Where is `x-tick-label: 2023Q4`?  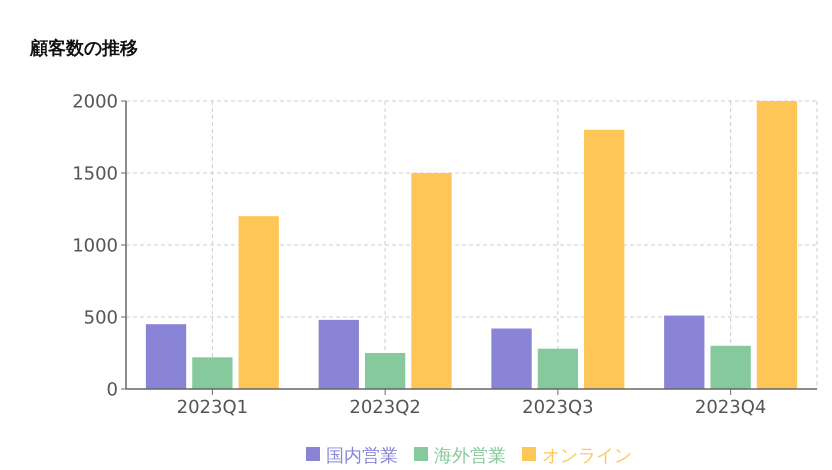
x-tick-label: 2023Q4 is located at coordinates (730, 407).